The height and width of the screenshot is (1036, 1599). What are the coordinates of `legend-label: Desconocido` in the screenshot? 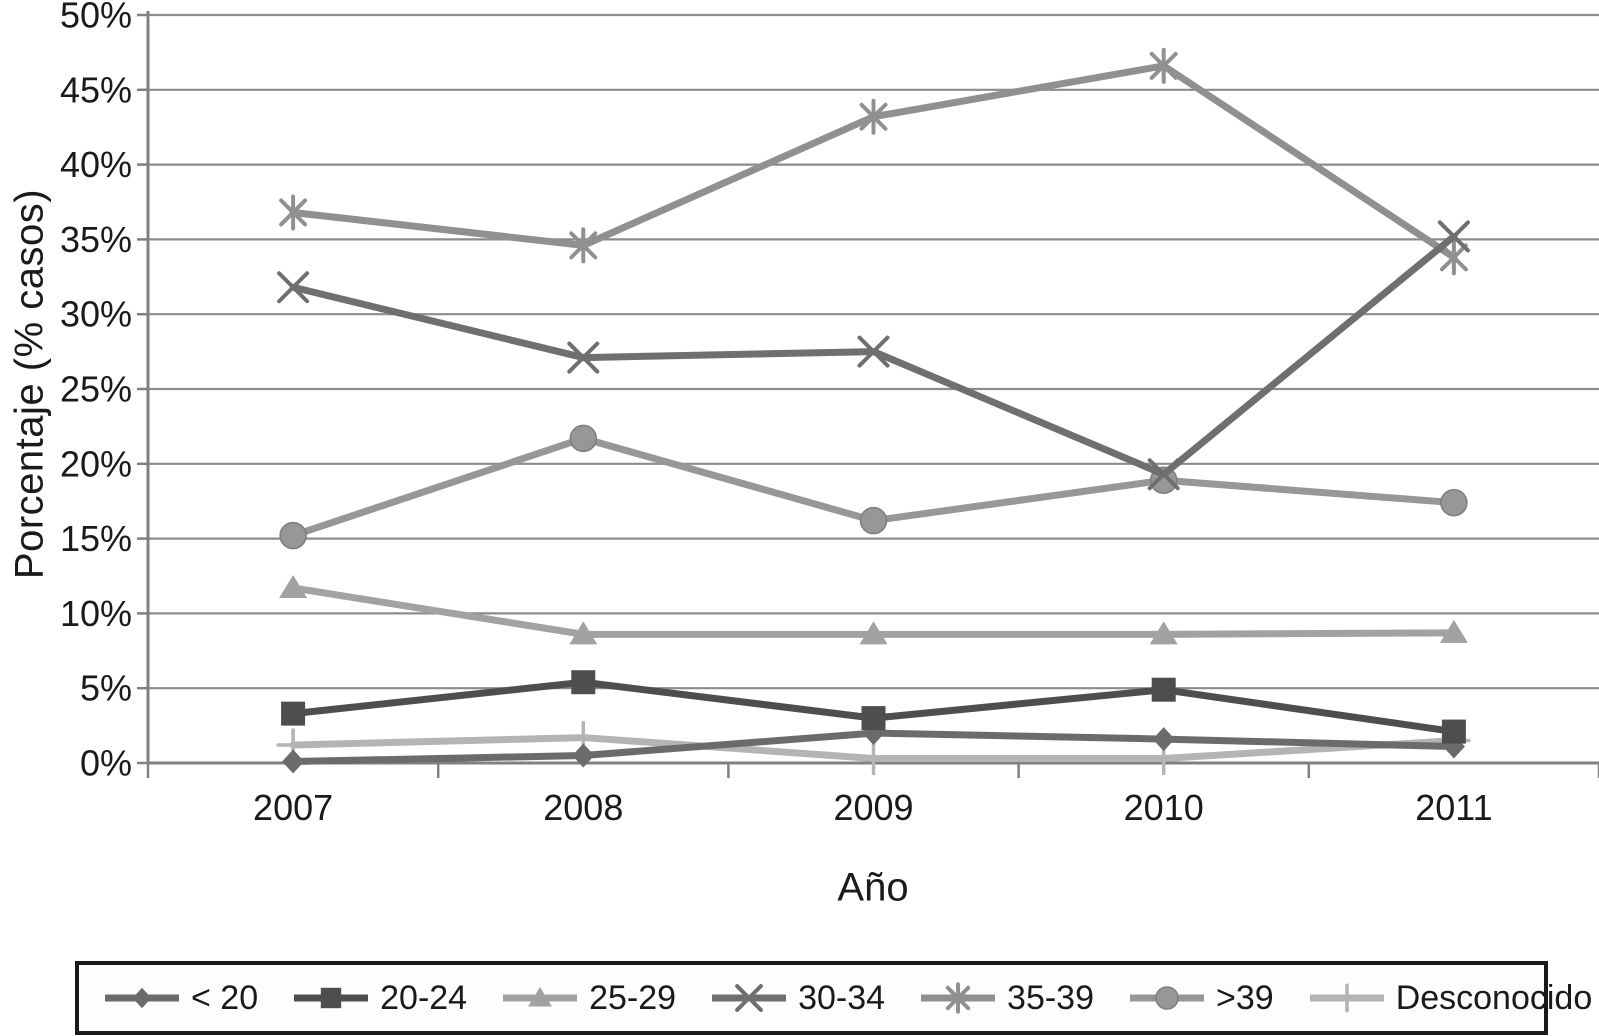 It's located at (1494, 997).